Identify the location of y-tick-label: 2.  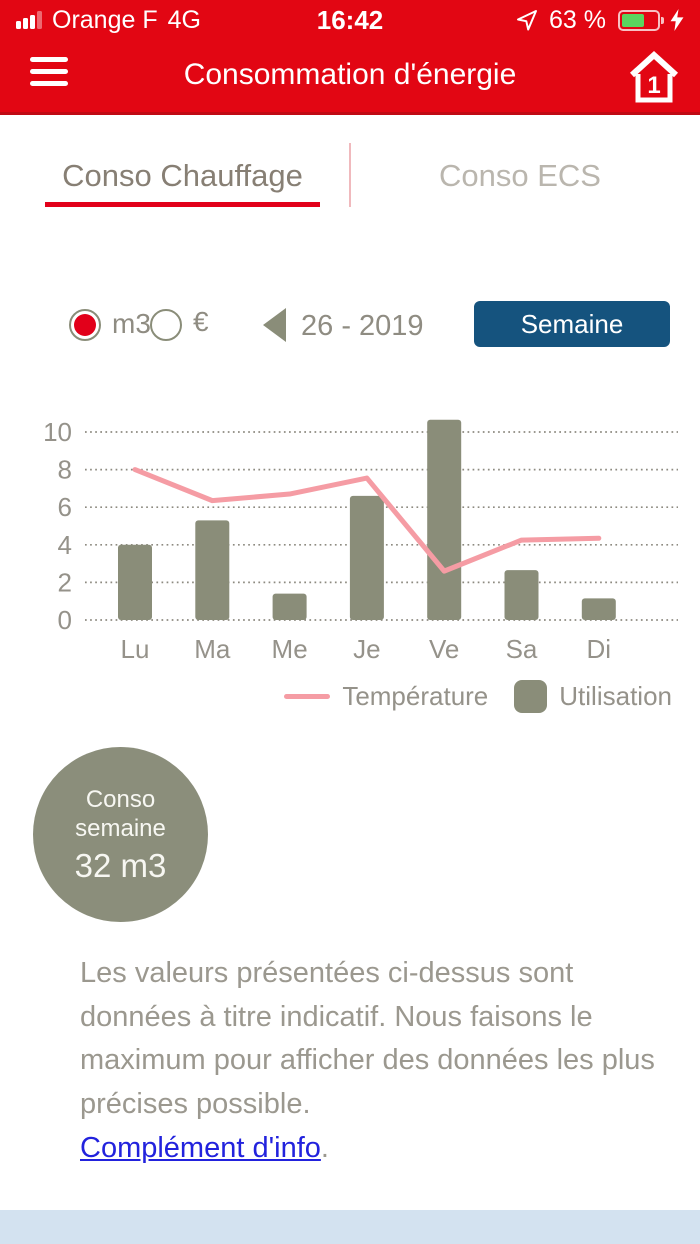
(65, 582).